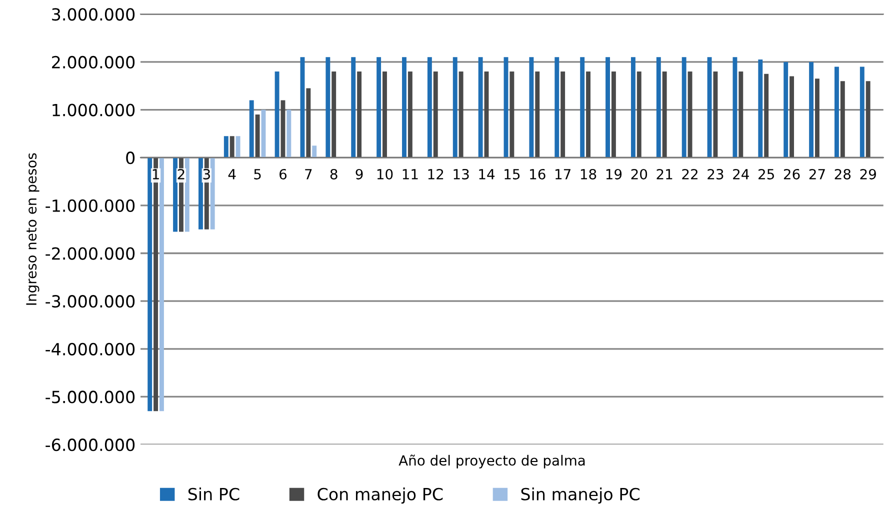 The height and width of the screenshot is (523, 895). Describe the element at coordinates (741, 174) in the screenshot. I see `x-tick-label: 24` at that location.